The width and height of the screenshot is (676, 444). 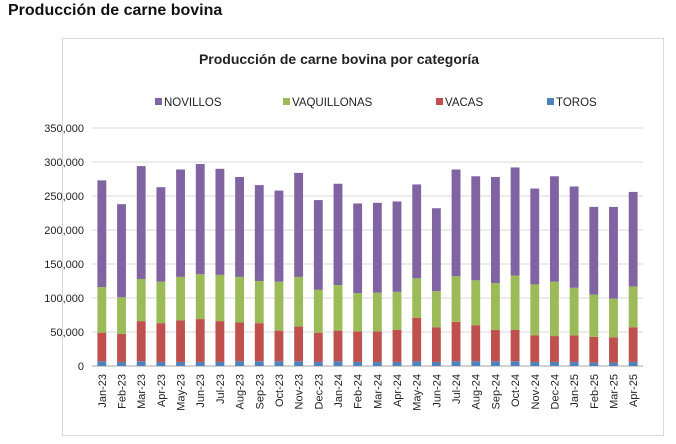 I want to click on x-tick-label: May-23, so click(x=182, y=392).